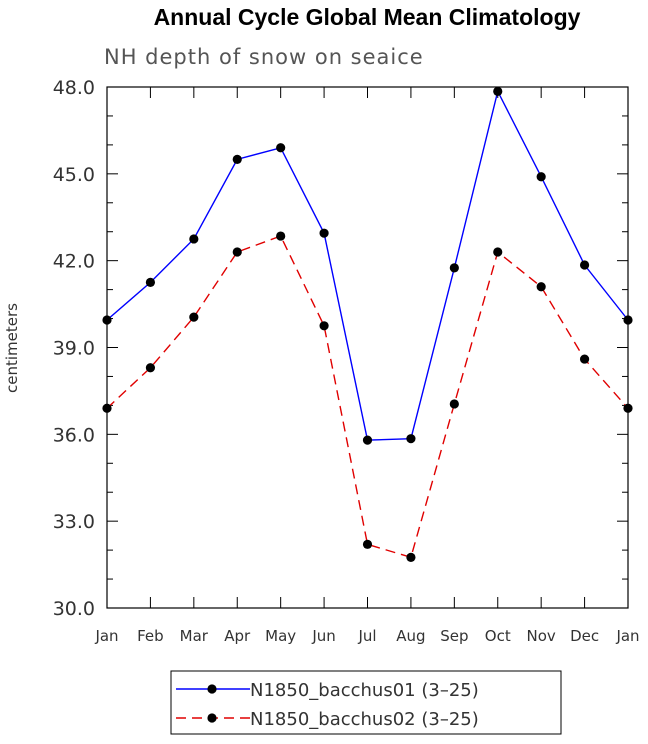 Image resolution: width=648 pixels, height=744 pixels. What do you see at coordinates (74, 88) in the screenshot?
I see `y-tick-label: 48.0` at bounding box center [74, 88].